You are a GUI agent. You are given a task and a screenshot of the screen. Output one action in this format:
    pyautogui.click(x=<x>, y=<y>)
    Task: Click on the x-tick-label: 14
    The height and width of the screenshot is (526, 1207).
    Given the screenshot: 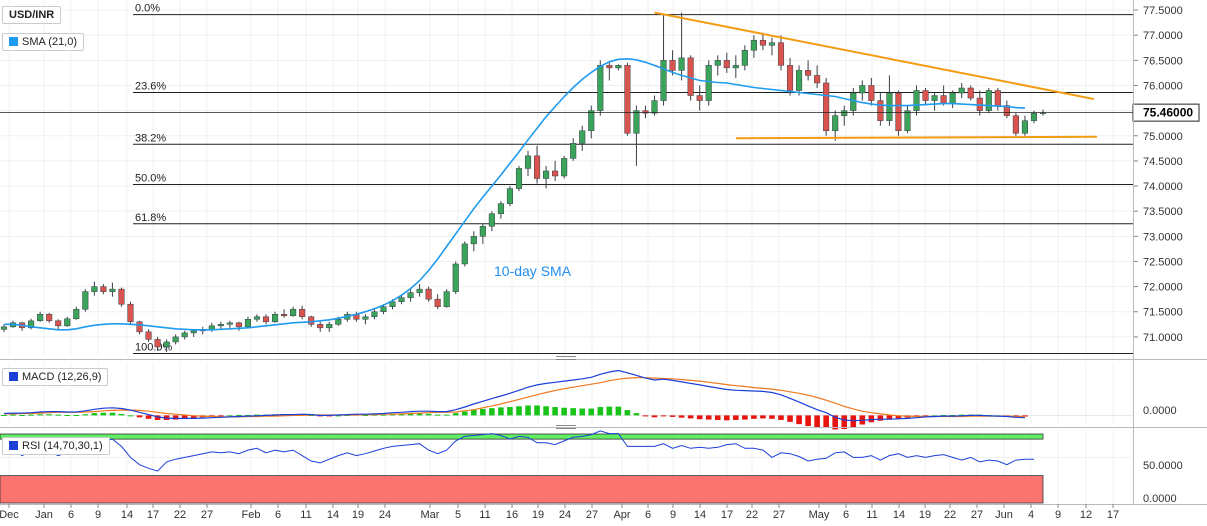 What is the action you would take?
    pyautogui.click(x=333, y=515)
    